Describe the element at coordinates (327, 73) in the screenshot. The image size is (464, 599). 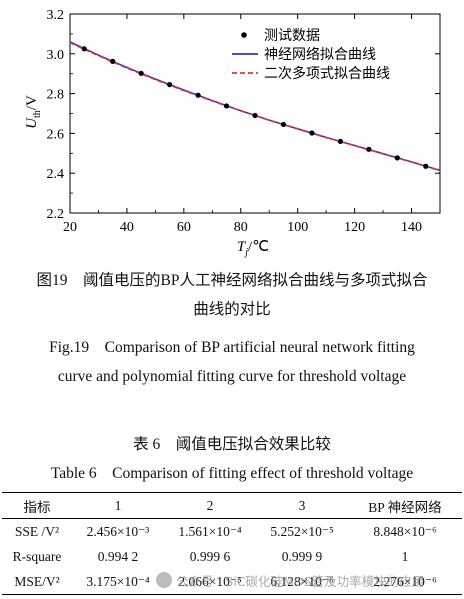
I see `legend-label: 二次多项式拟合曲线` at that location.